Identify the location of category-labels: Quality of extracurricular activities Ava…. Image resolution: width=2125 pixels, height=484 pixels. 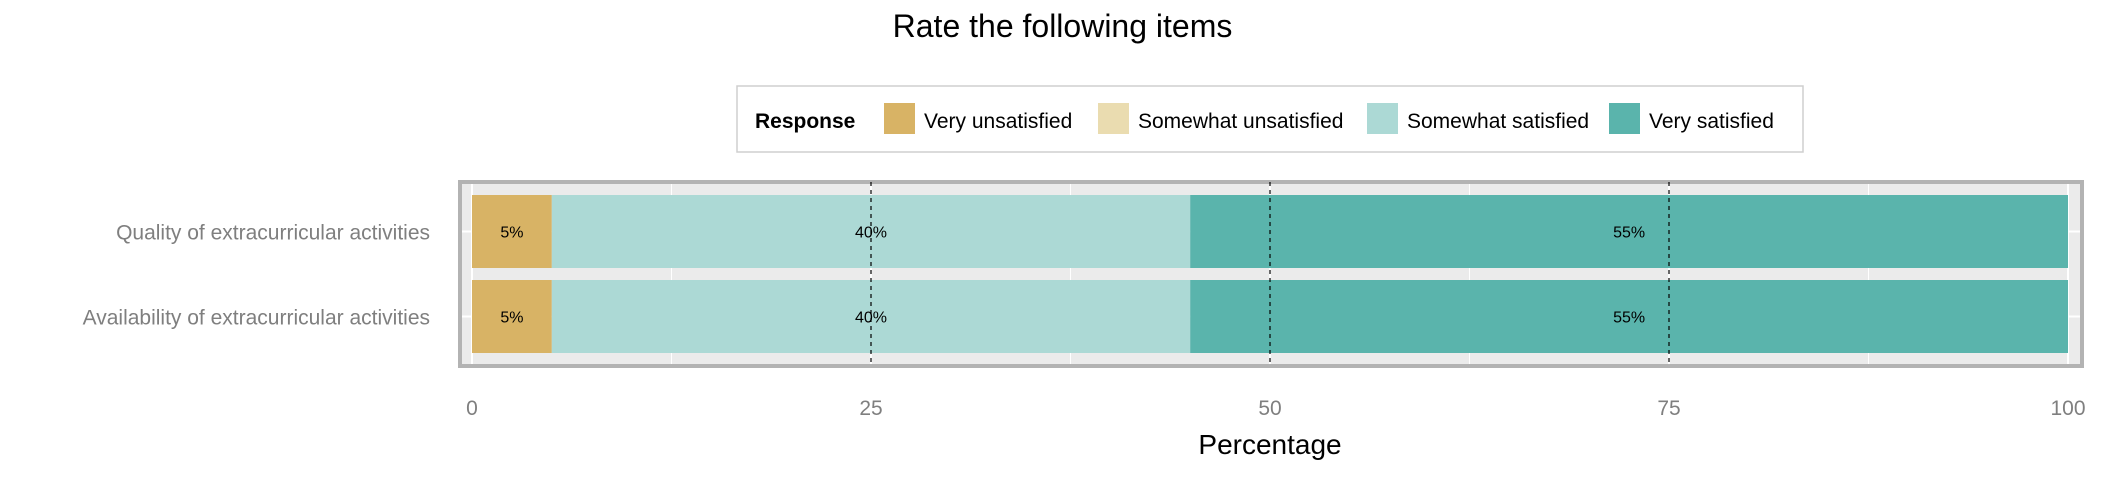
(256, 276).